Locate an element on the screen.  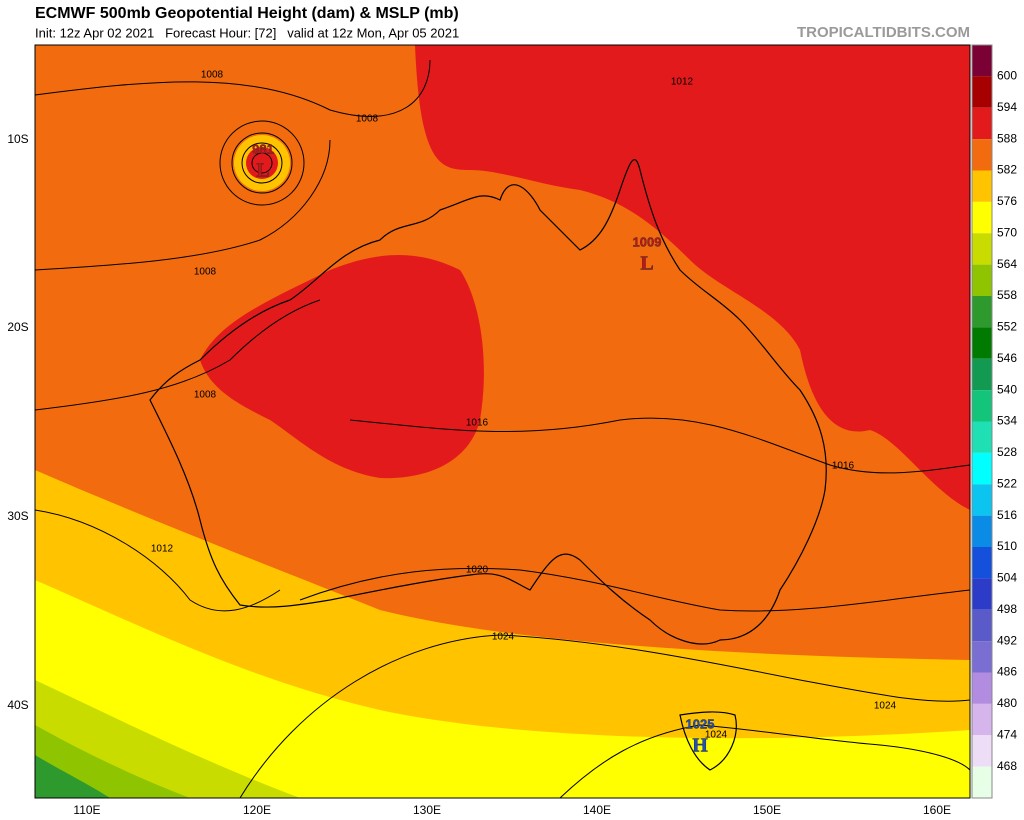
colorbar-label: 564 is located at coordinates (1007, 264).